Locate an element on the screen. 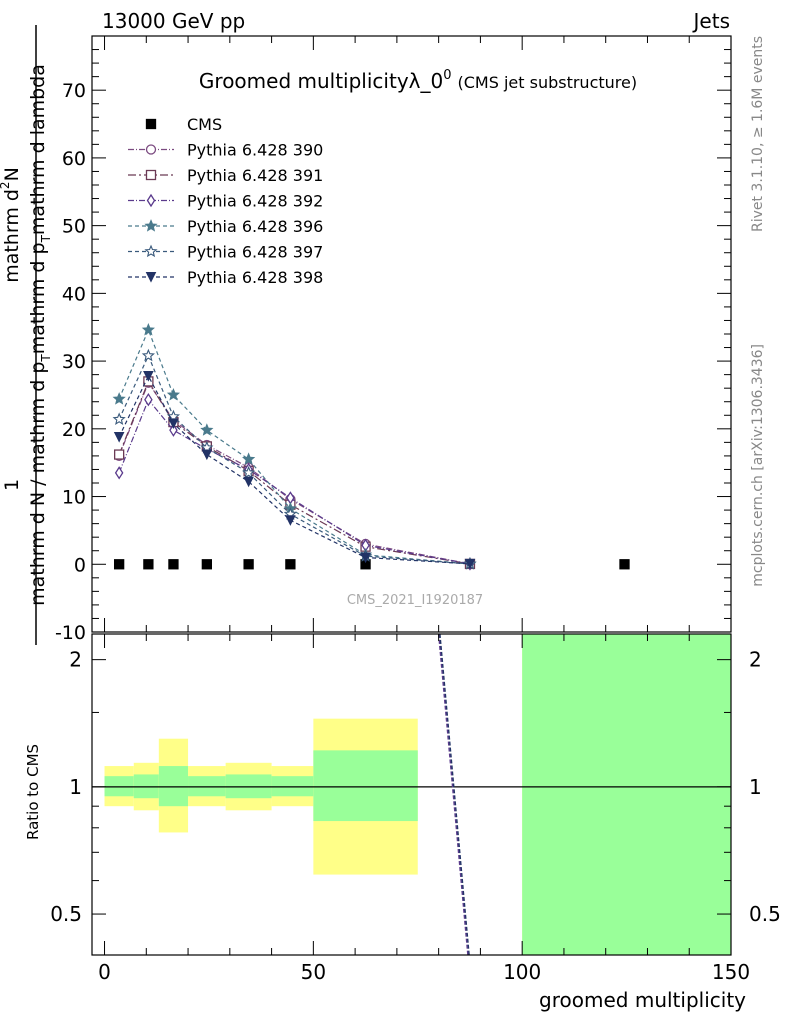  main-y-tick-label: 20 is located at coordinates (74, 430).